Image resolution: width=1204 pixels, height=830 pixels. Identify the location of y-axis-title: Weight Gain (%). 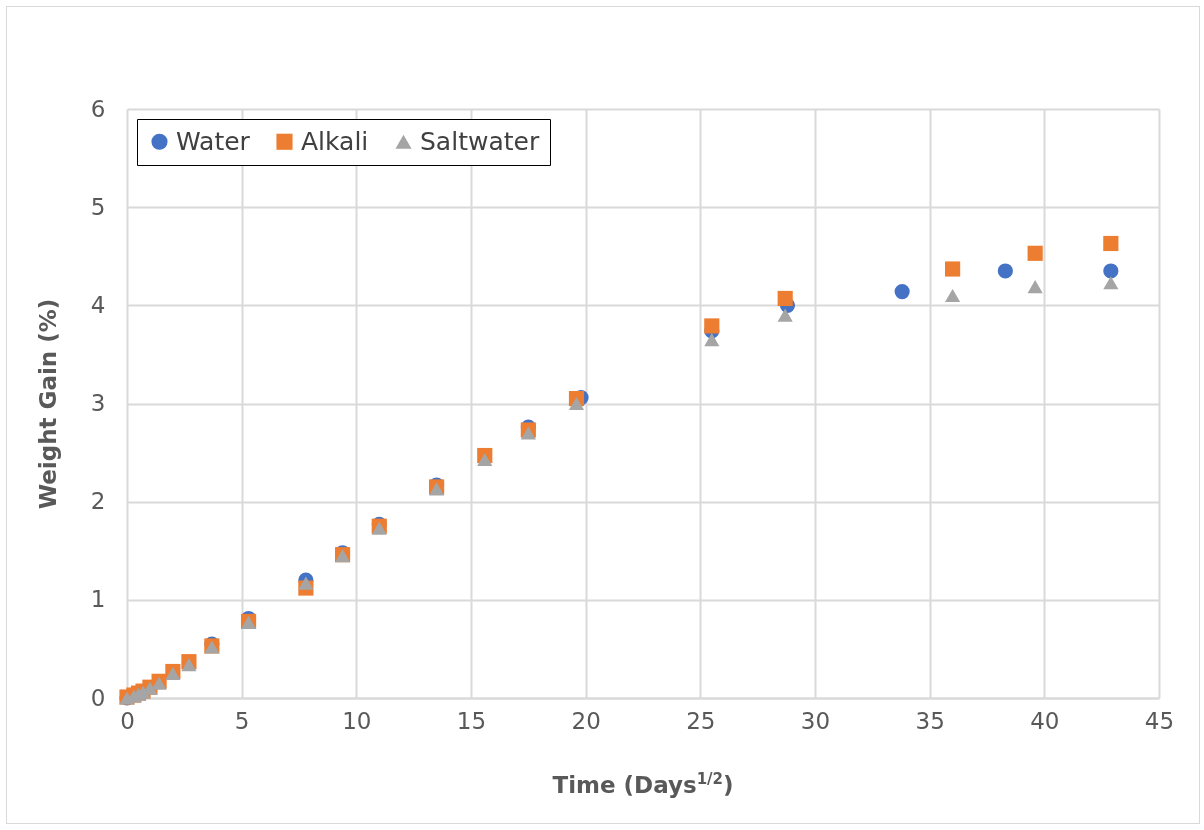
(47, 404).